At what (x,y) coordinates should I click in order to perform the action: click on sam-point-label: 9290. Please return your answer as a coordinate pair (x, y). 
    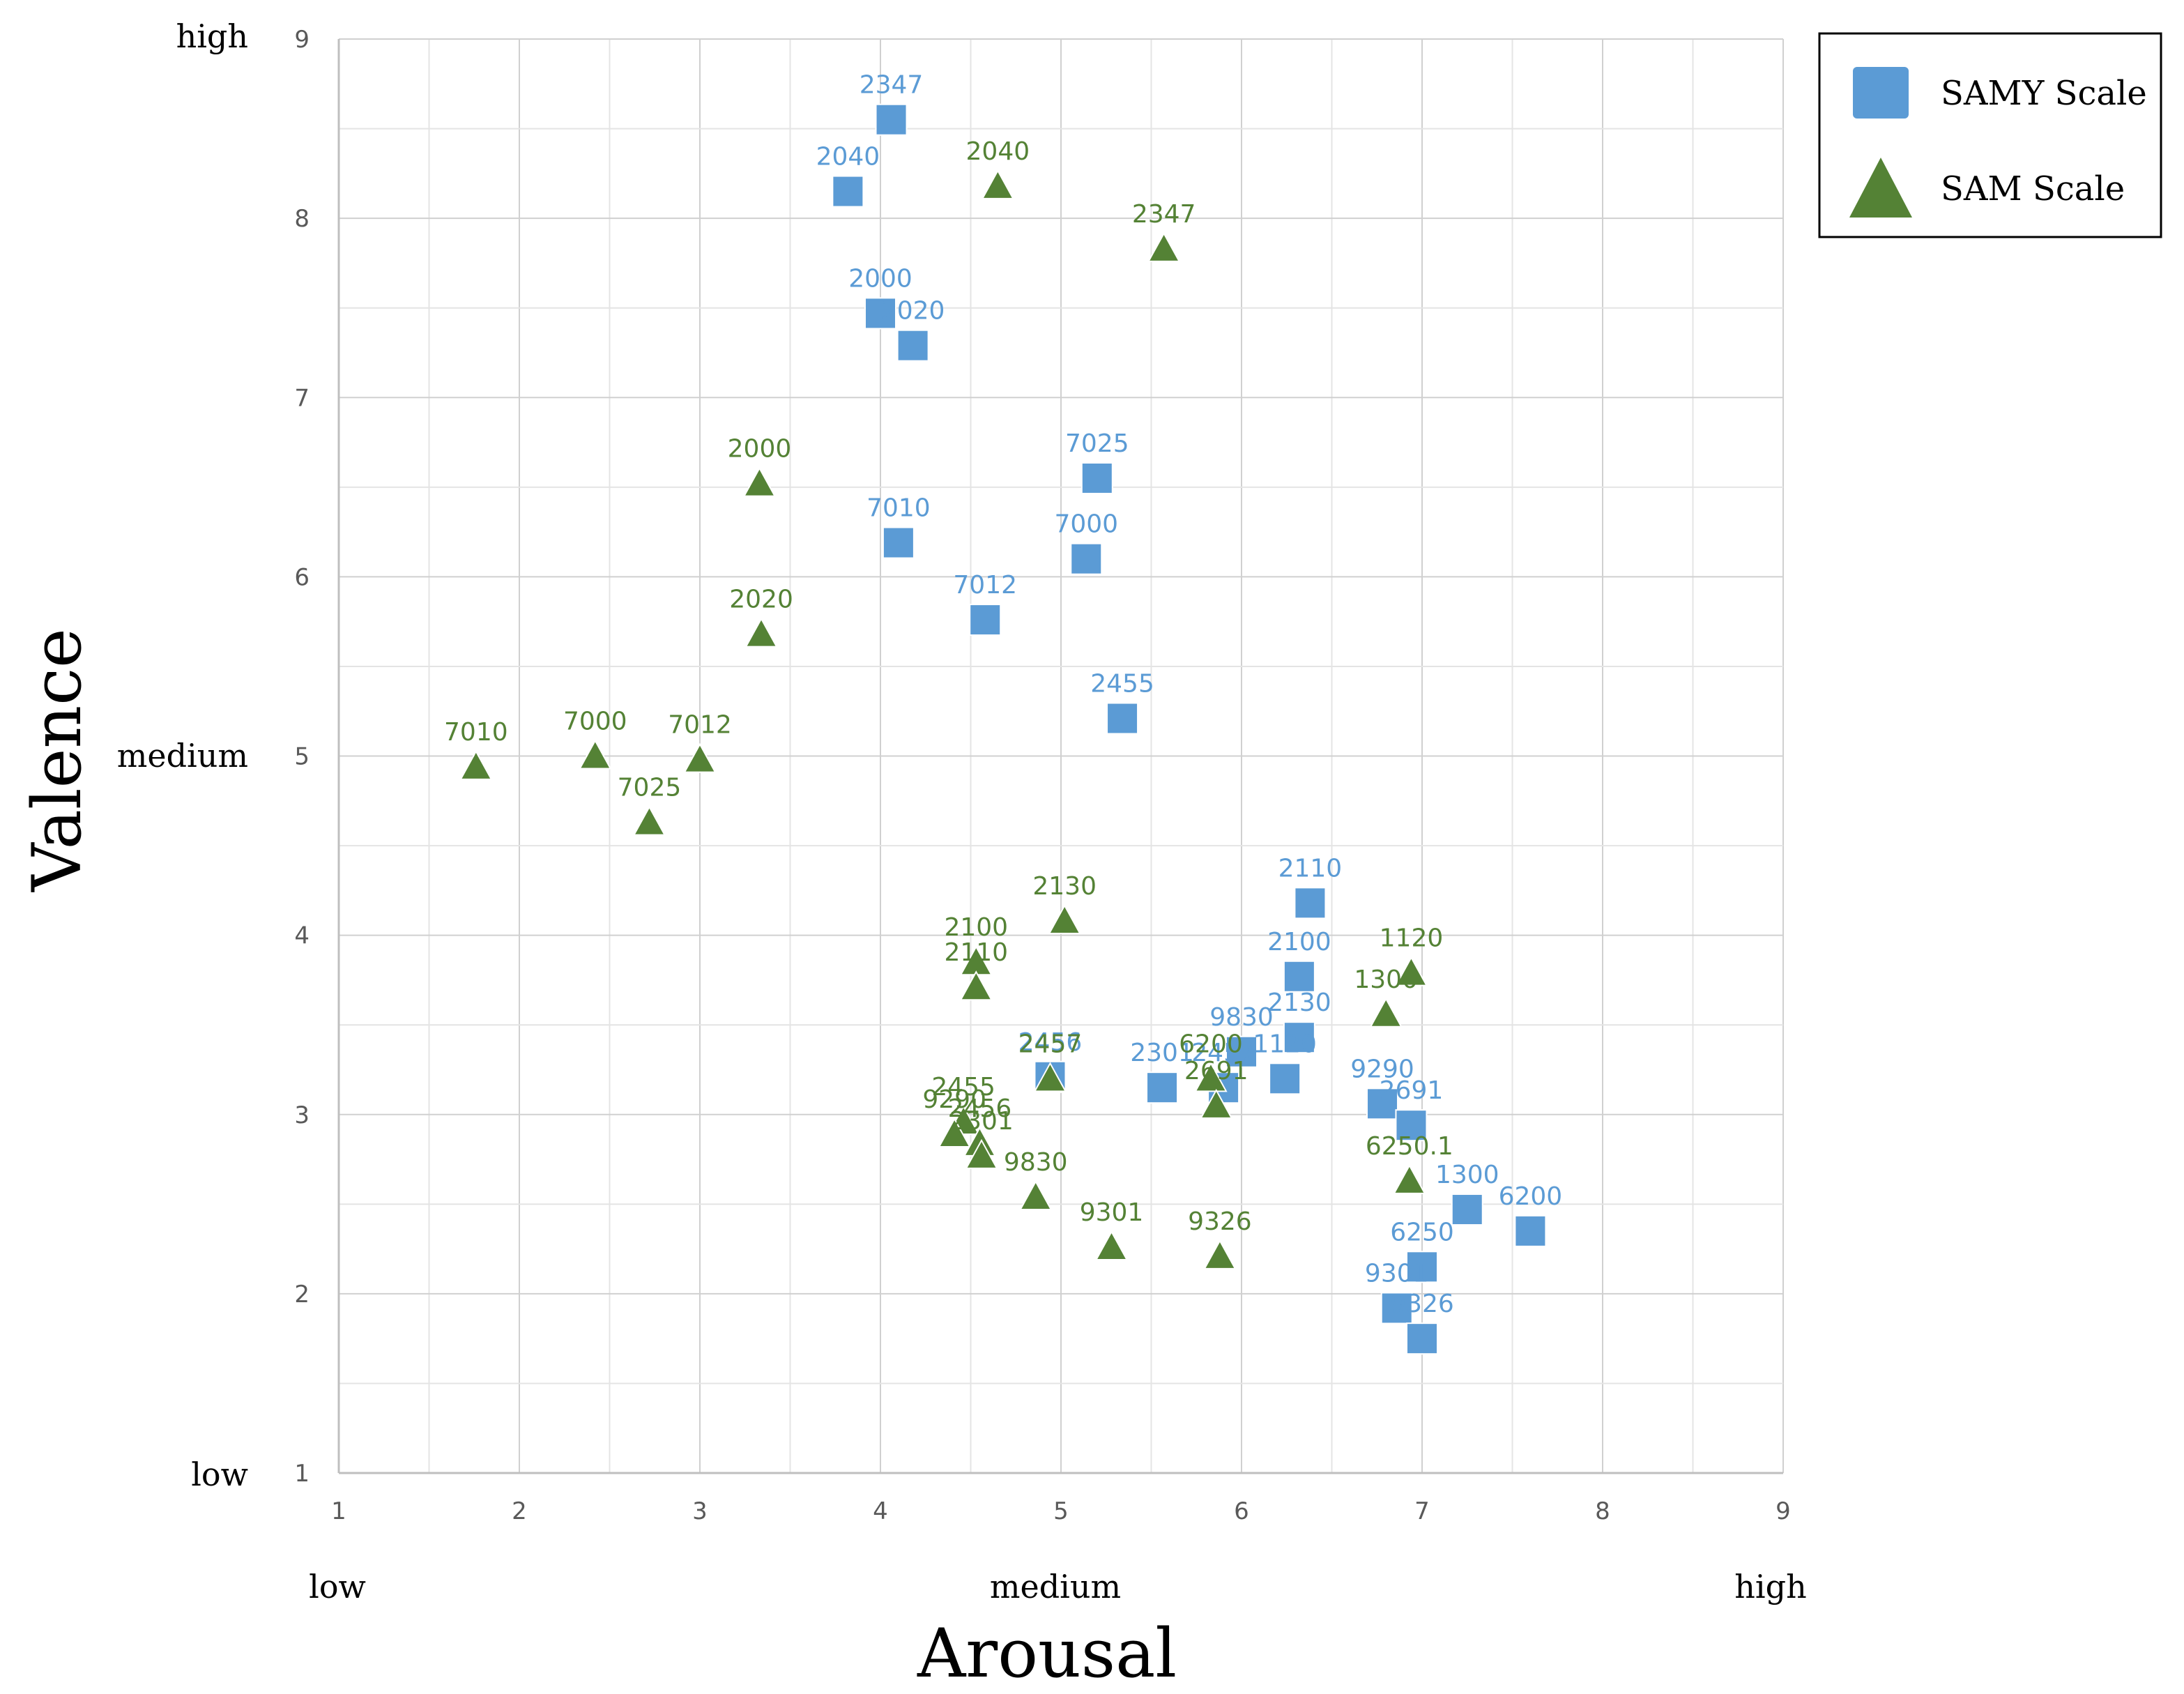
    Looking at the image, I should click on (954, 1099).